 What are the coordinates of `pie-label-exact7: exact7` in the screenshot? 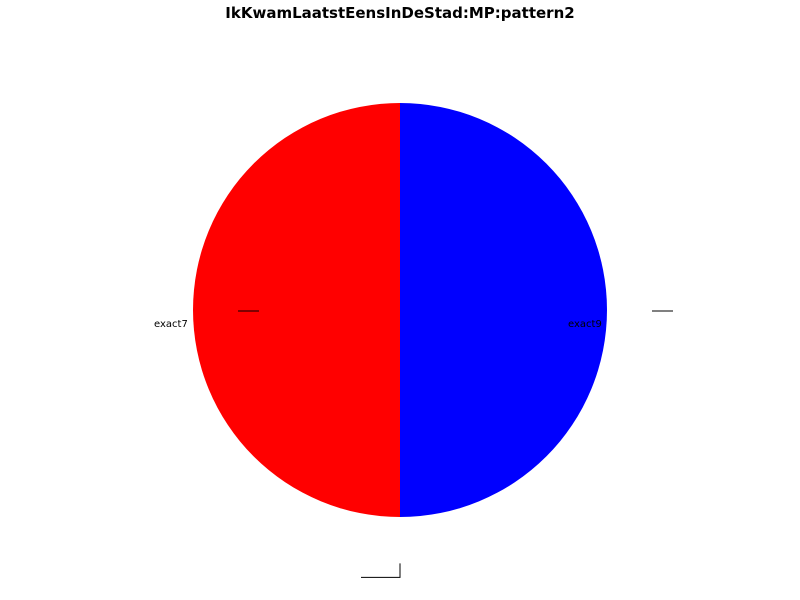 It's located at (171, 324).